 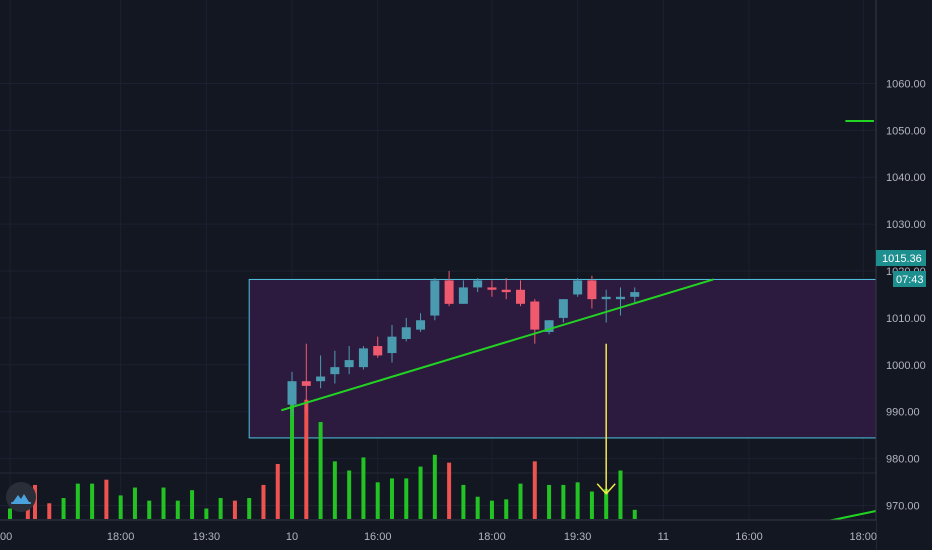 I want to click on price-tick-label: 970.00, so click(x=903, y=506).